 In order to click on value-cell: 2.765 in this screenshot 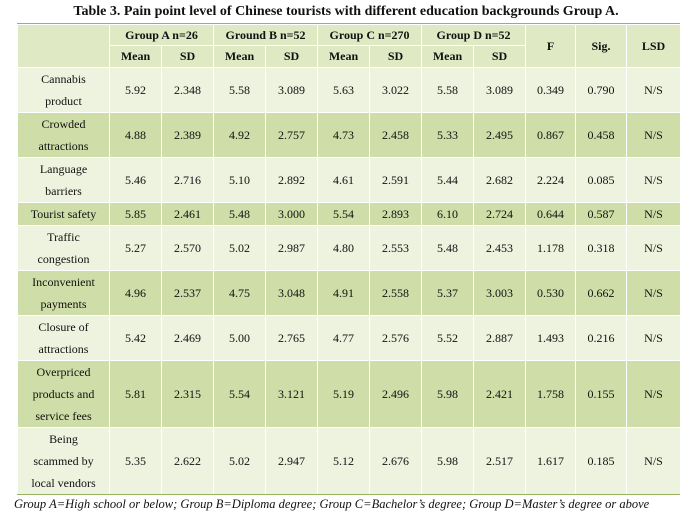, I will do `click(291, 338)`.